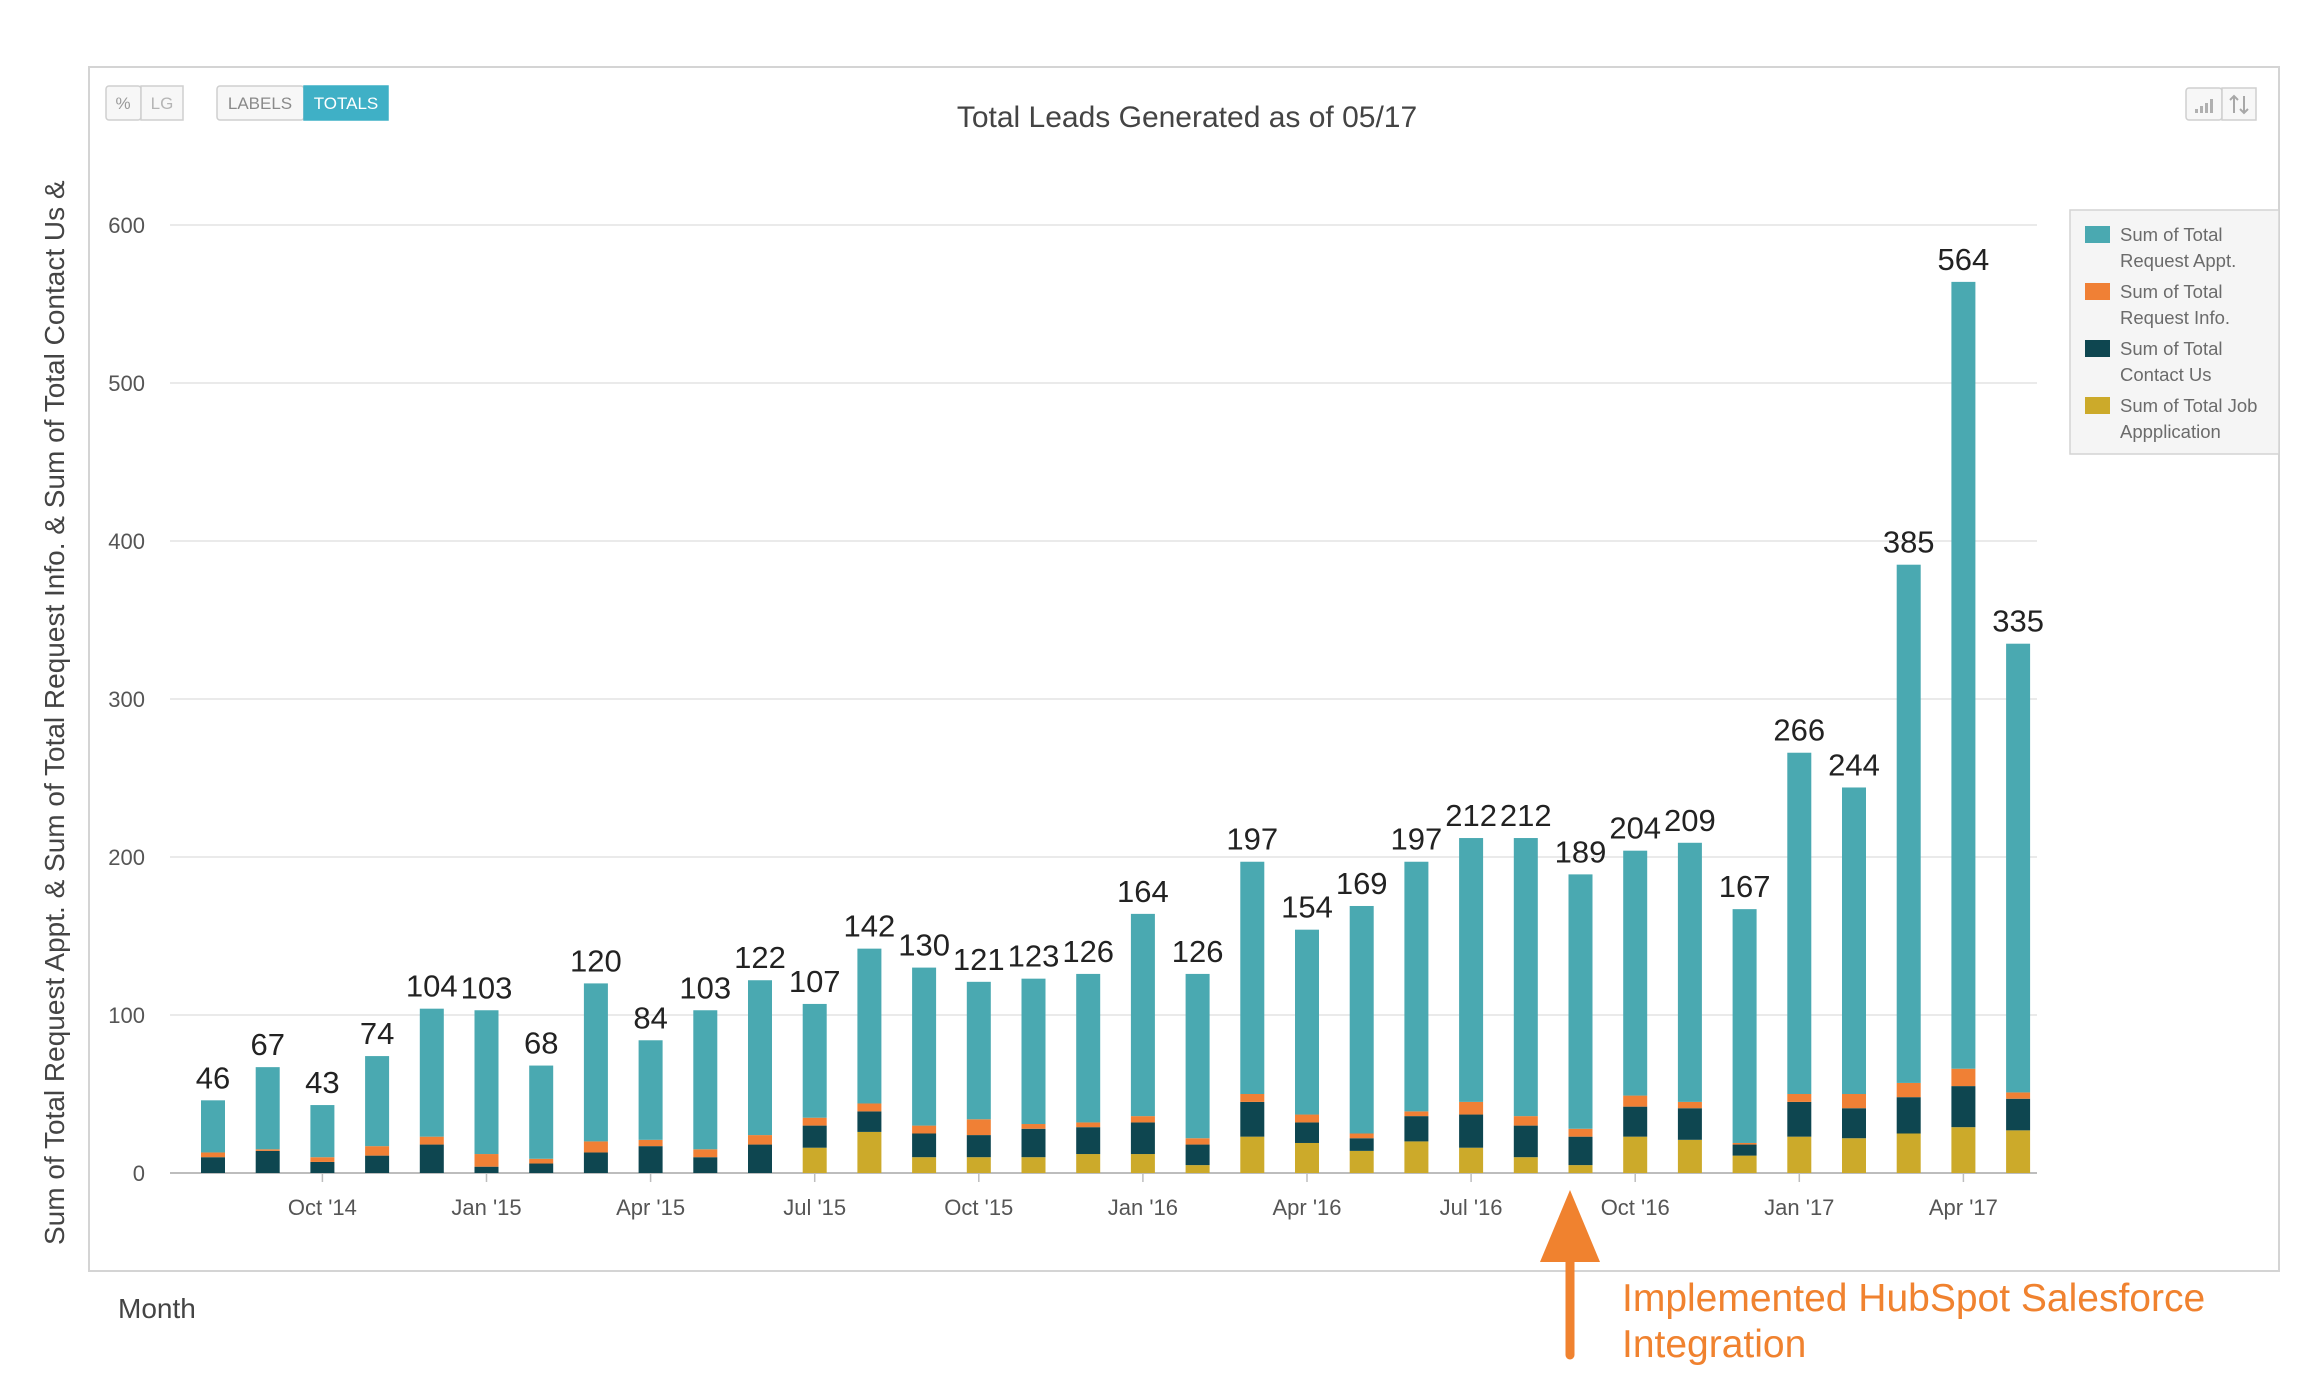  Describe the element at coordinates (346, 103) in the screenshot. I see `totals-button` at that location.